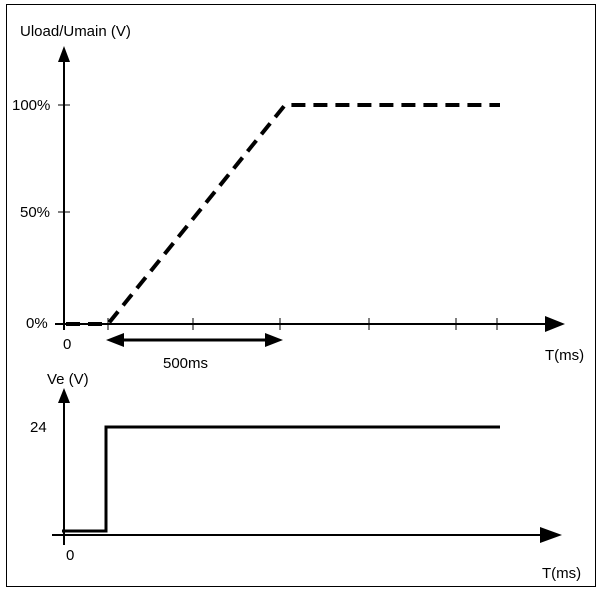 The width and height of the screenshot is (604, 591). What do you see at coordinates (274, 340) in the screenshot?
I see `duration-arrow-right` at bounding box center [274, 340].